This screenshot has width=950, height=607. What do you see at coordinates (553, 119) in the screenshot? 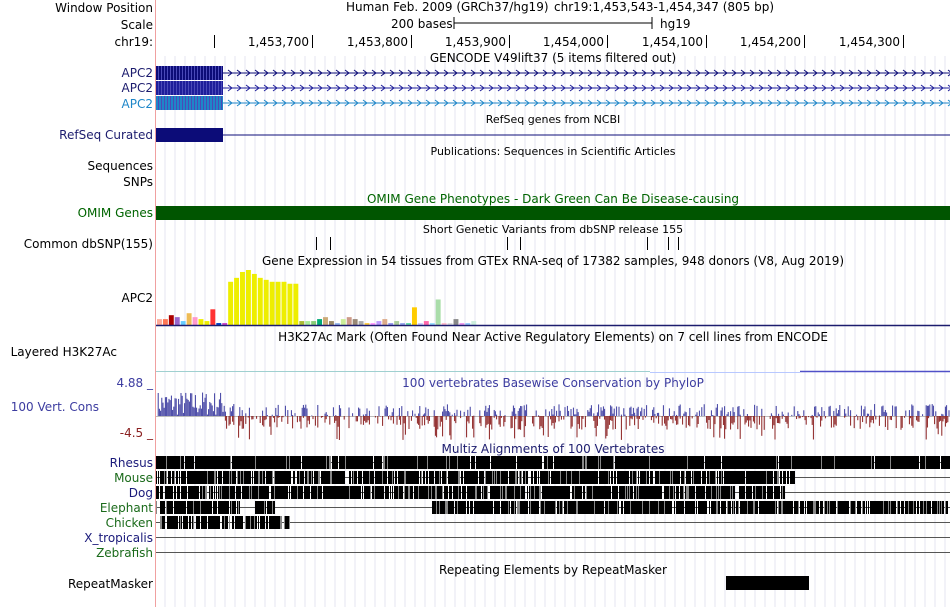
I see `refseq-title: RefSeq genes from NCBI` at bounding box center [553, 119].